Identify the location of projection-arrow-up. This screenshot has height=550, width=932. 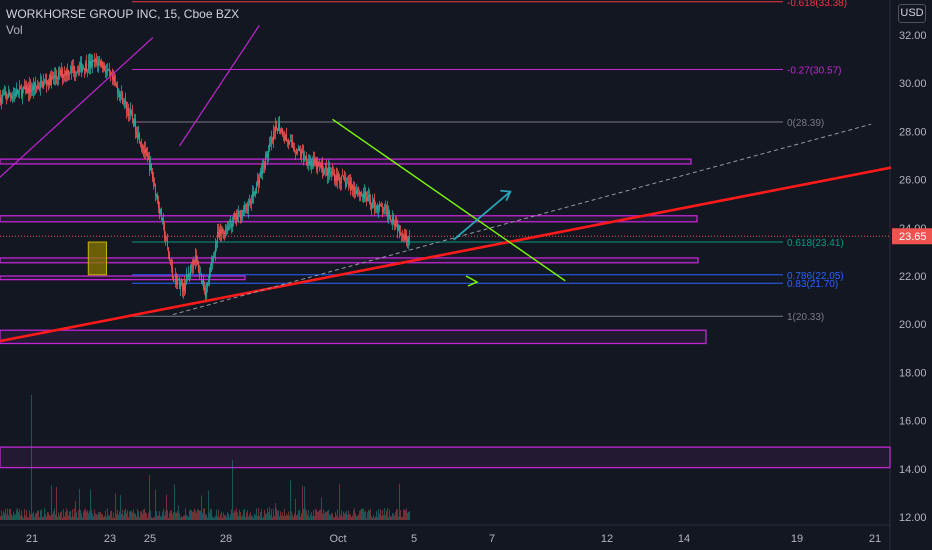
(482, 215).